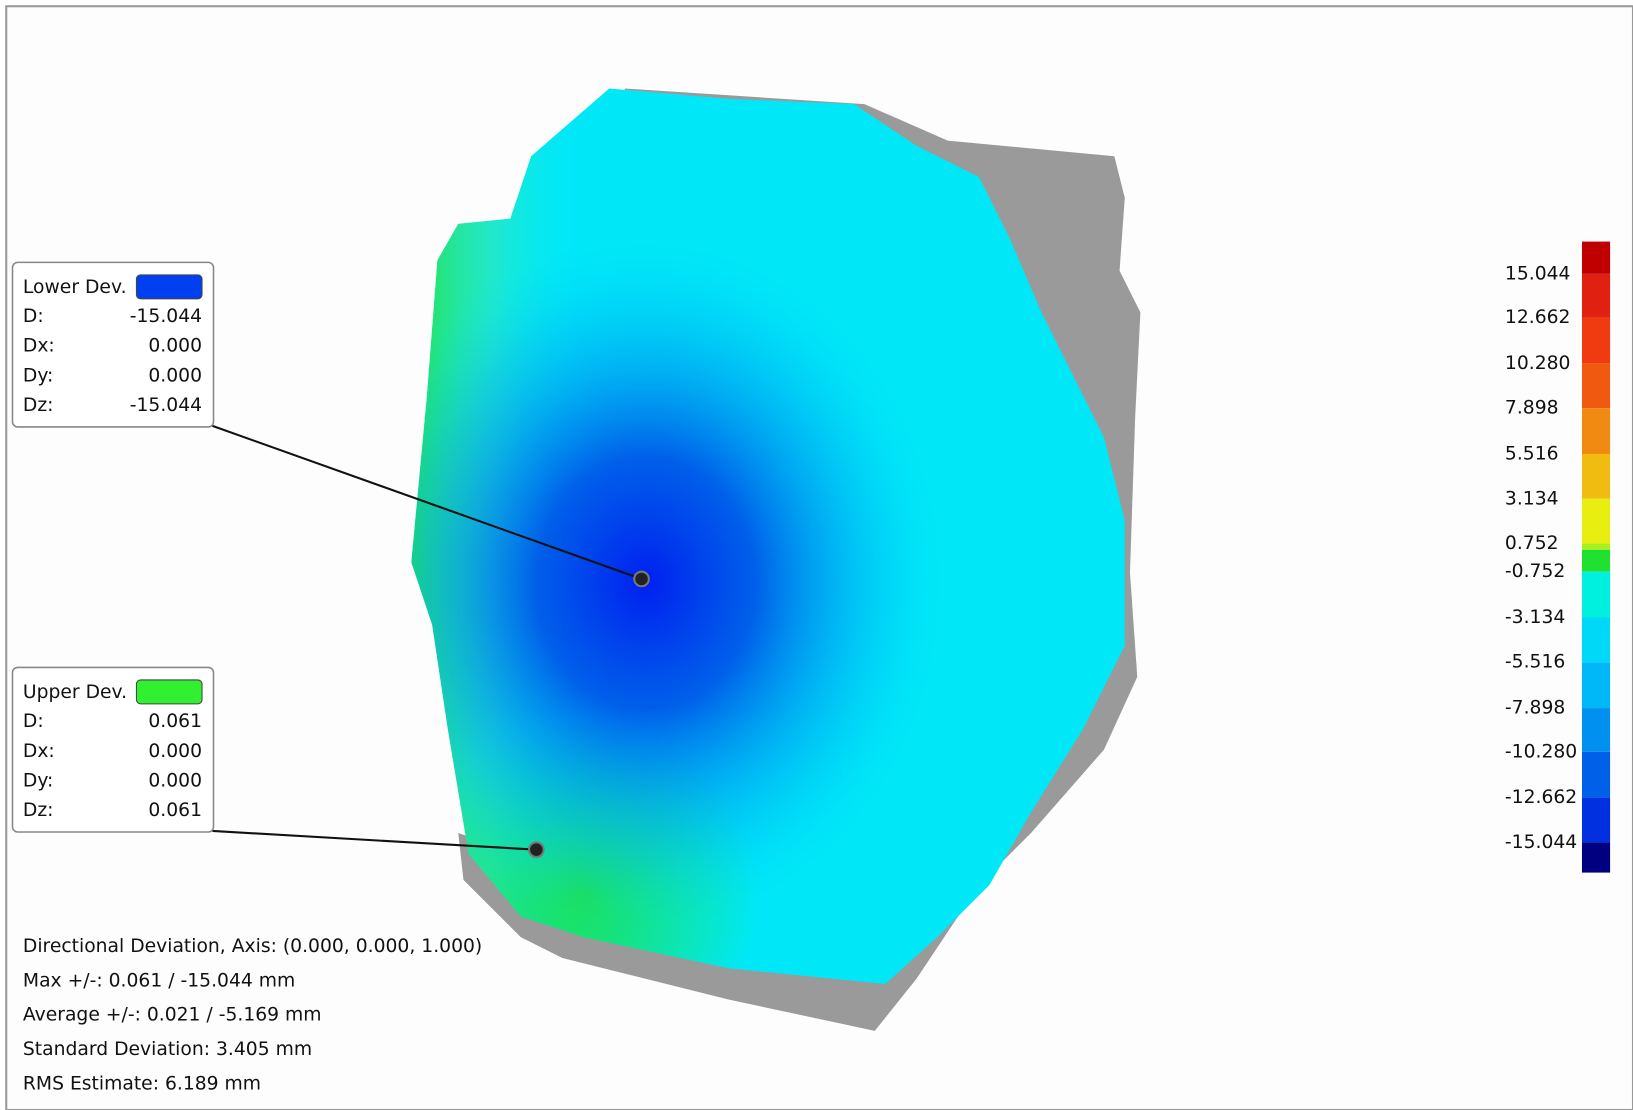  What do you see at coordinates (1535, 571) in the screenshot?
I see `color-bar-label: -0.752` at bounding box center [1535, 571].